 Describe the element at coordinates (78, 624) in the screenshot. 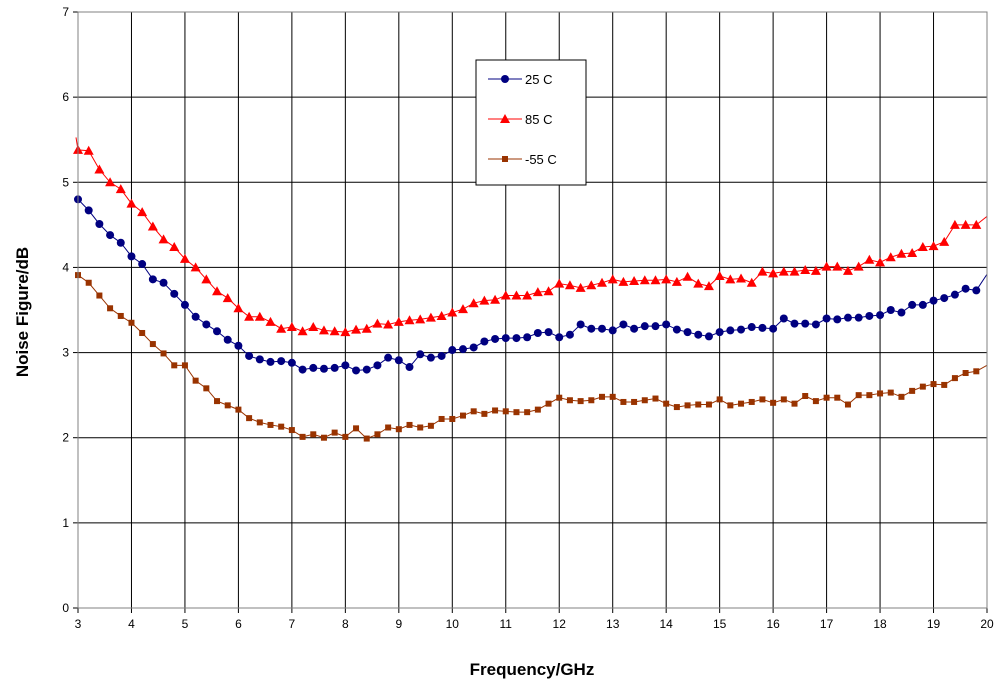

I see `x-tick-label: 3` at that location.